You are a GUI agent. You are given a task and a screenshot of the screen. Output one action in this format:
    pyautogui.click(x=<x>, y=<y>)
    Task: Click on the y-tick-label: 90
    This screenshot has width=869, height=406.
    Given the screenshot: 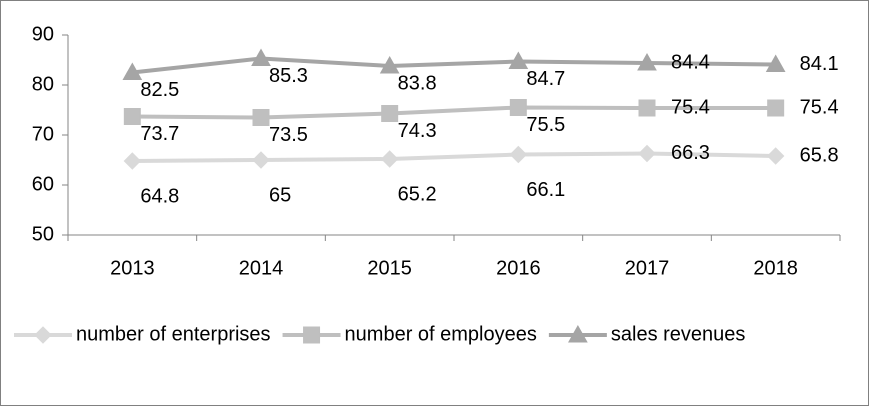 What is the action you would take?
    pyautogui.click(x=43, y=34)
    